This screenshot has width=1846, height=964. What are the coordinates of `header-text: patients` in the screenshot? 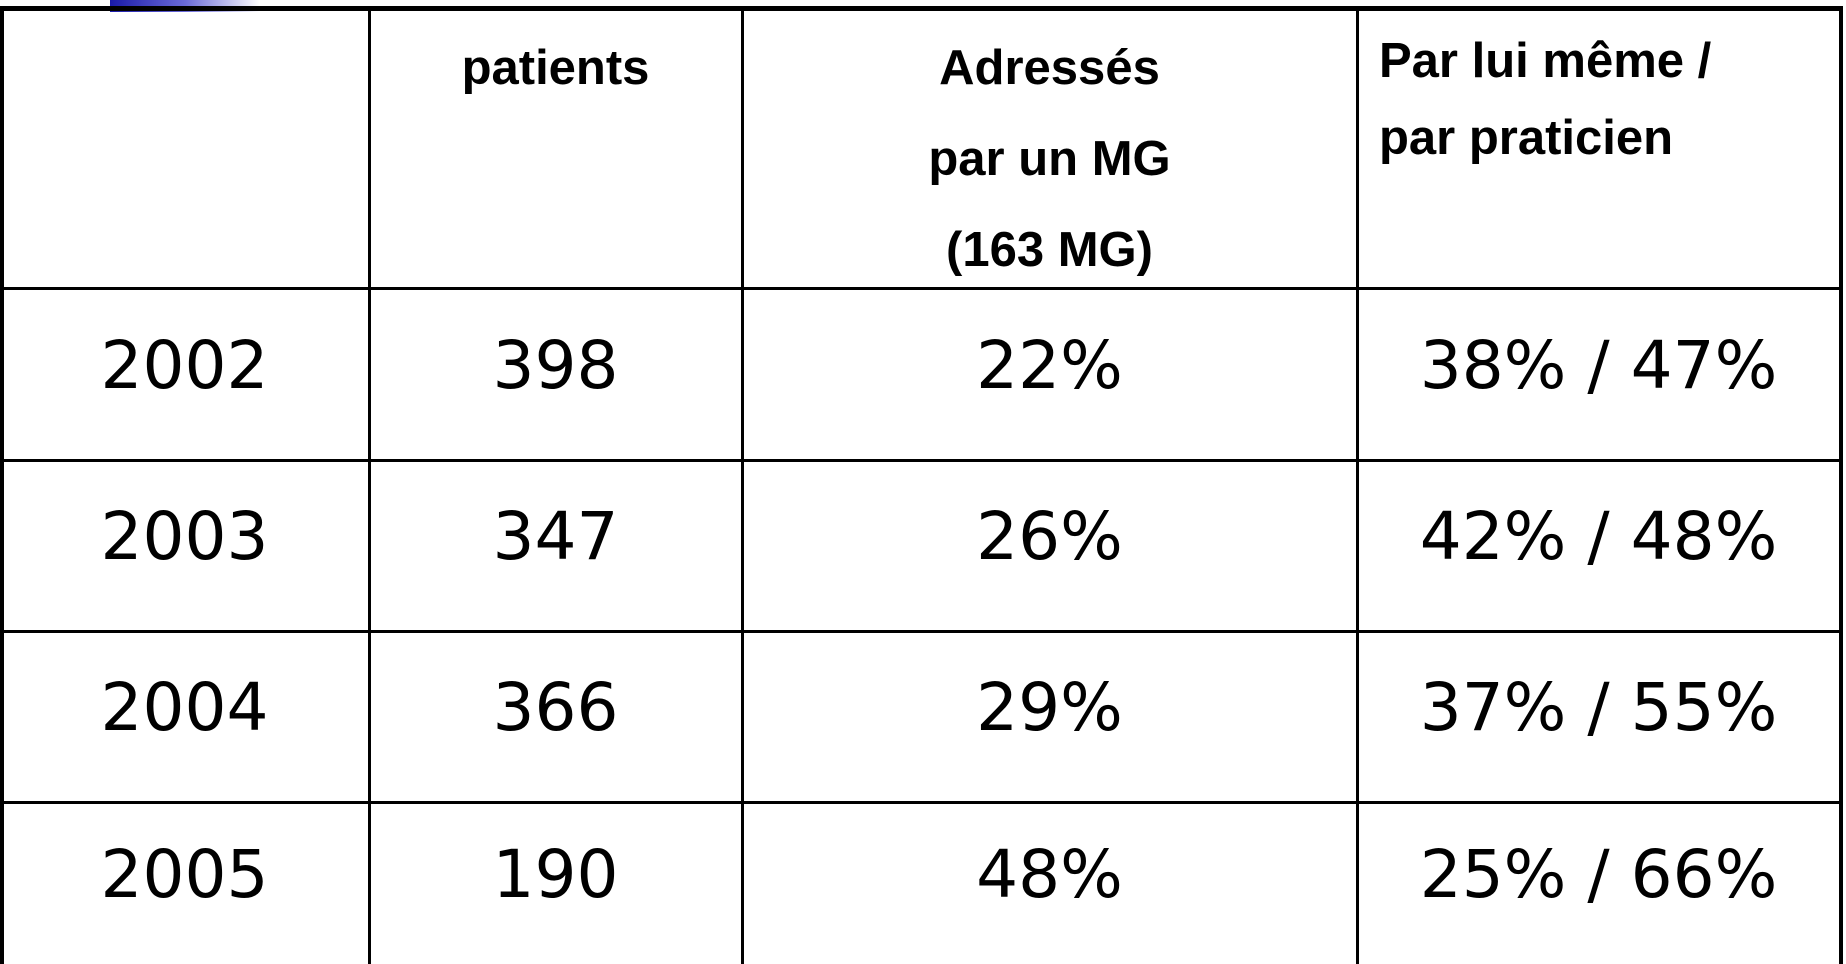 It's located at (555, 68).